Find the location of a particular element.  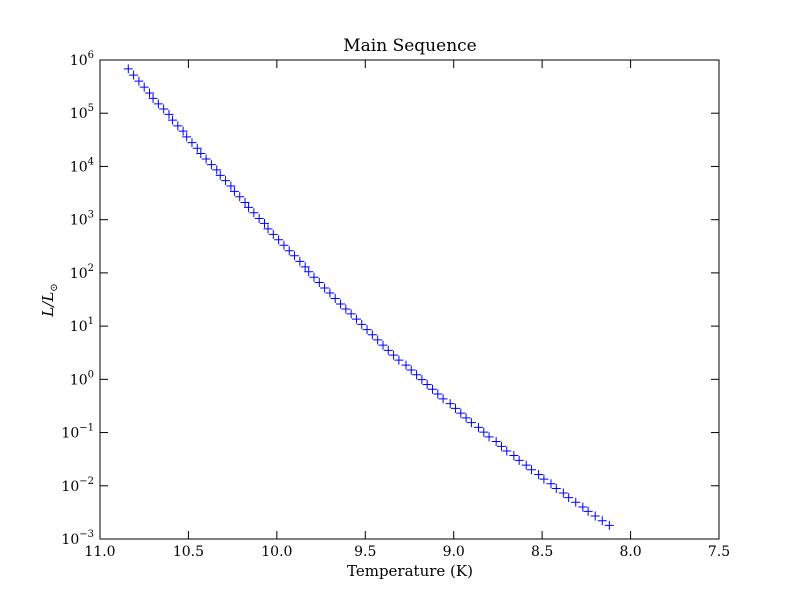

y-axis-label-subscript: ⊙ is located at coordinates (54, 287).